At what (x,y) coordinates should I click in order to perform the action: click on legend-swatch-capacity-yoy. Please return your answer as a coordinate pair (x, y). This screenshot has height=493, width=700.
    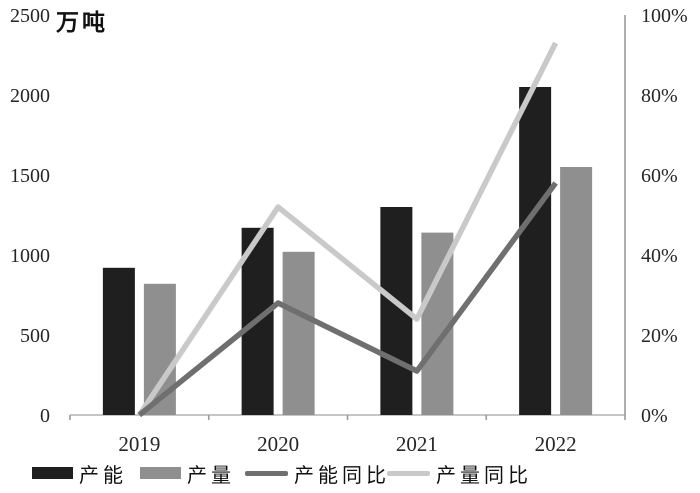
    Looking at the image, I should click on (266, 473).